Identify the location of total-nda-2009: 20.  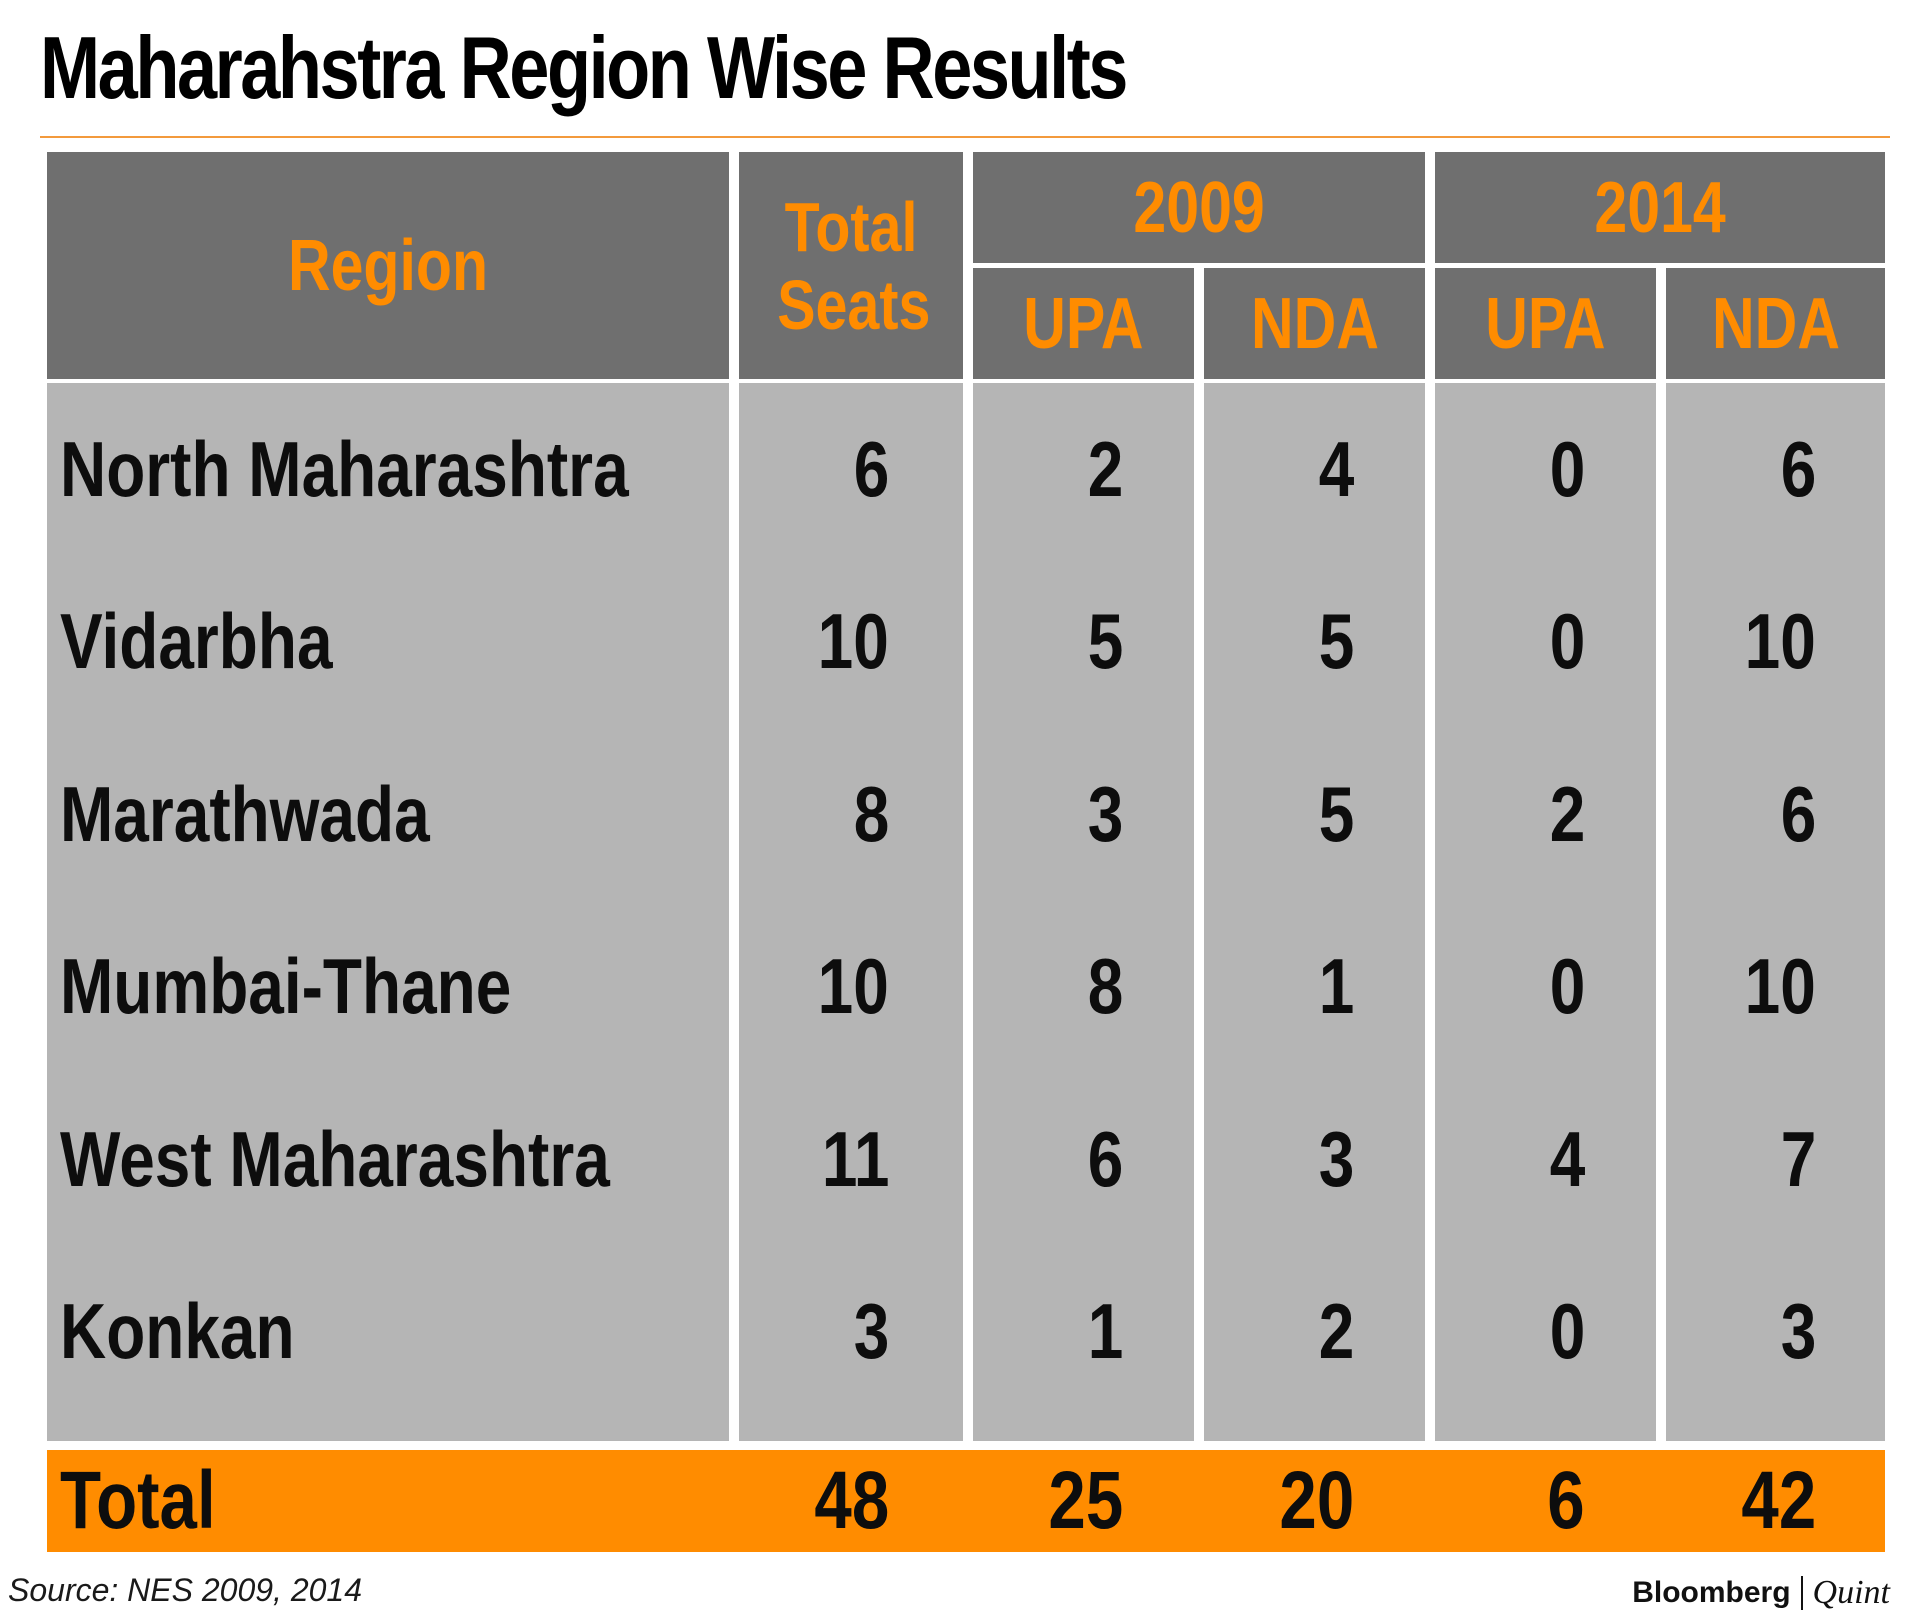
(1316, 1500).